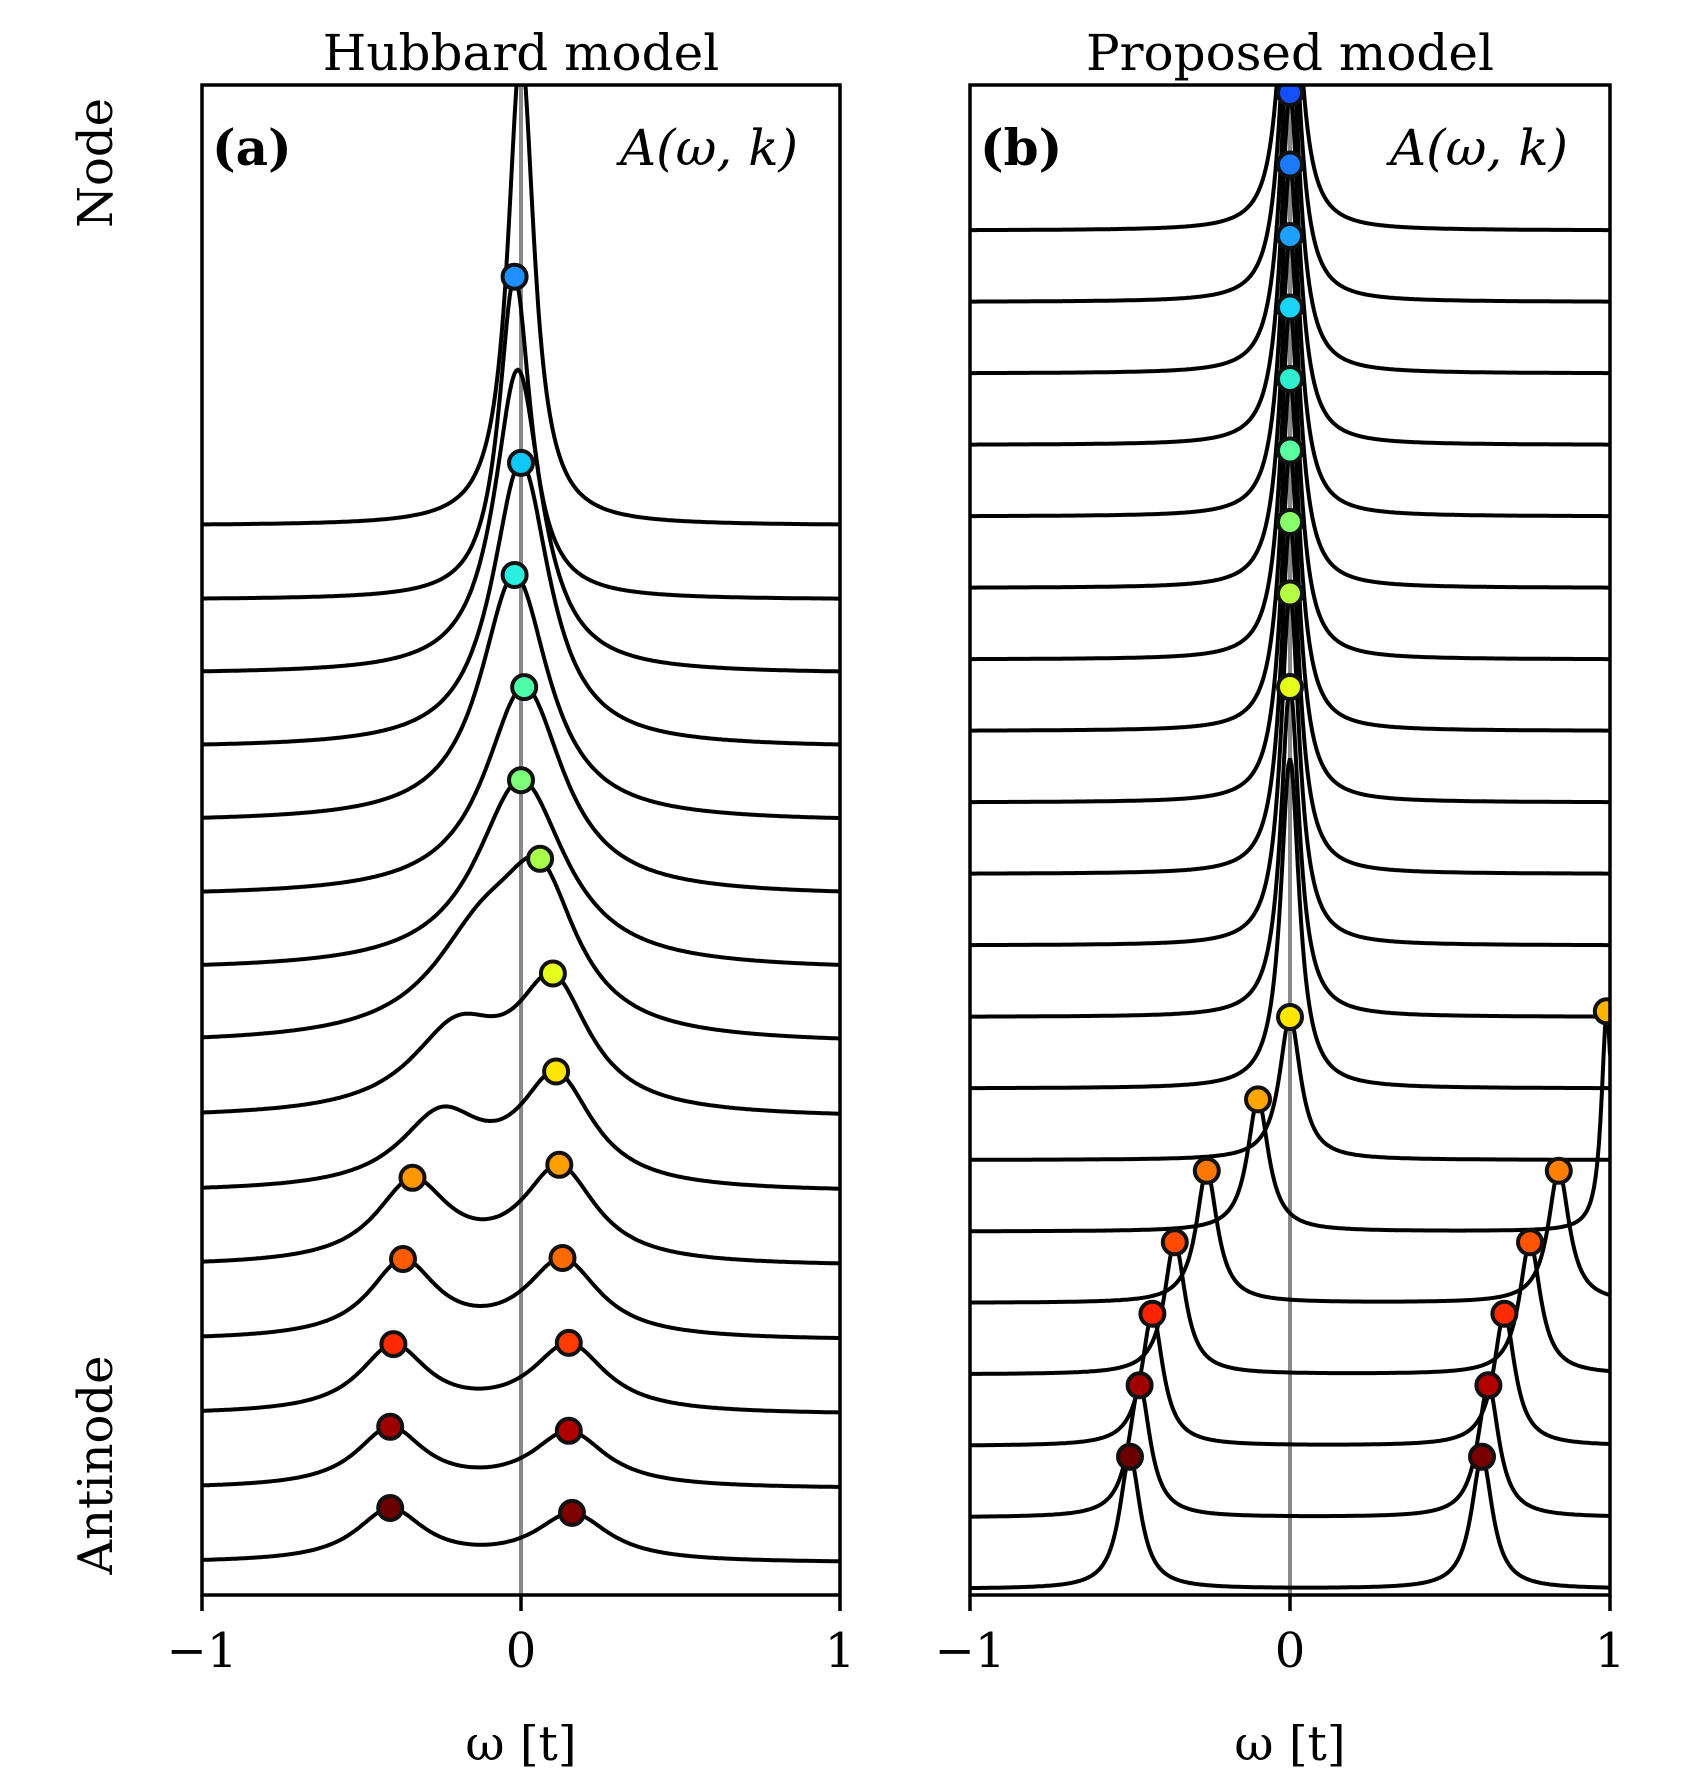 The width and height of the screenshot is (1692, 1771). Describe the element at coordinates (1290, 53) in the screenshot. I see `panel-b-title: Proposed model` at that location.